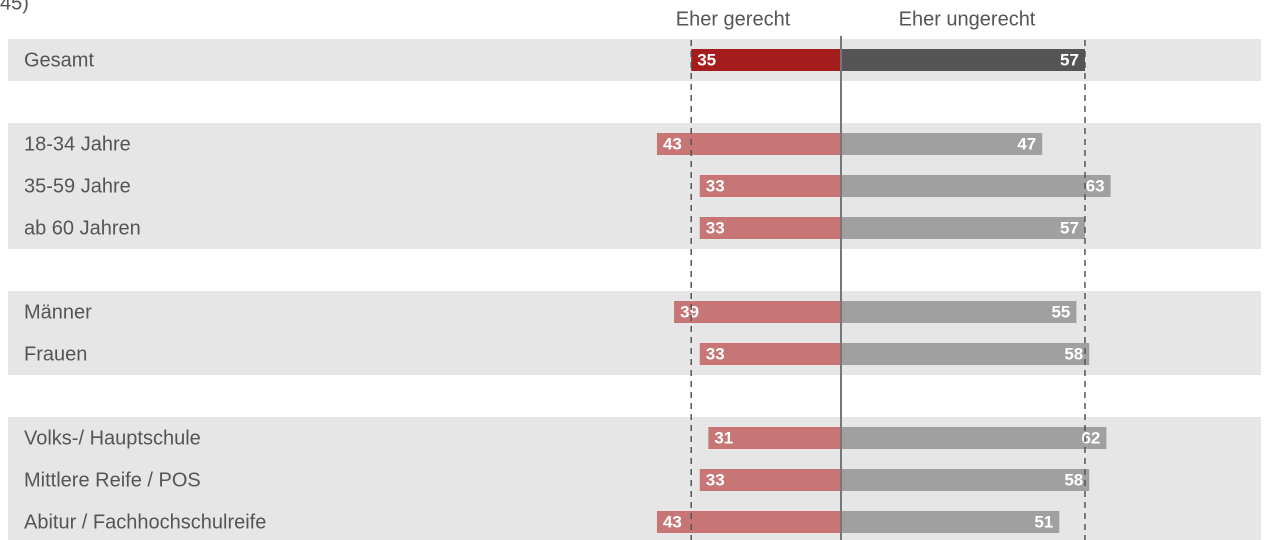  I want to click on value-label: 62, so click(1090, 437).